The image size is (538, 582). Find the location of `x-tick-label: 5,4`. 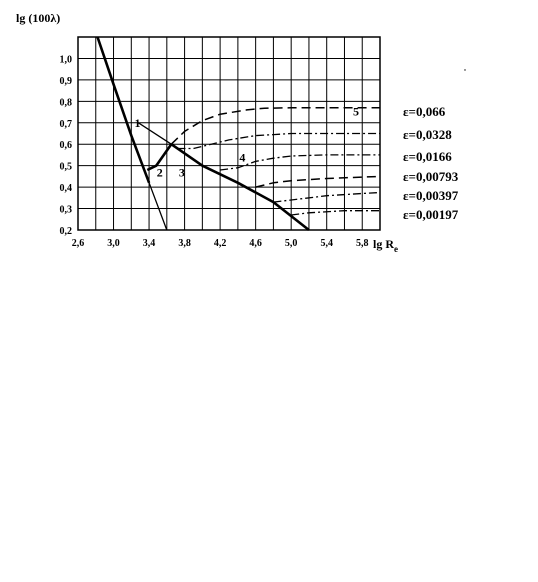

x-tick-label: 5,4 is located at coordinates (326, 243).